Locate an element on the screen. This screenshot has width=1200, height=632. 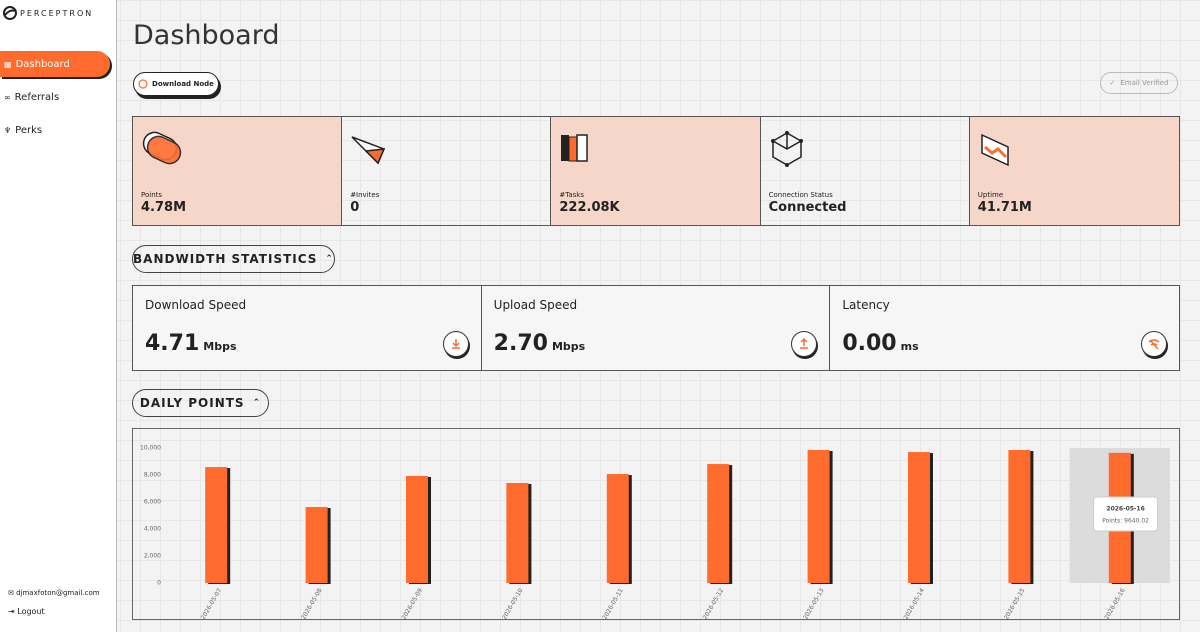
latency-card: Latency 0.00 ms is located at coordinates (1004, 328).